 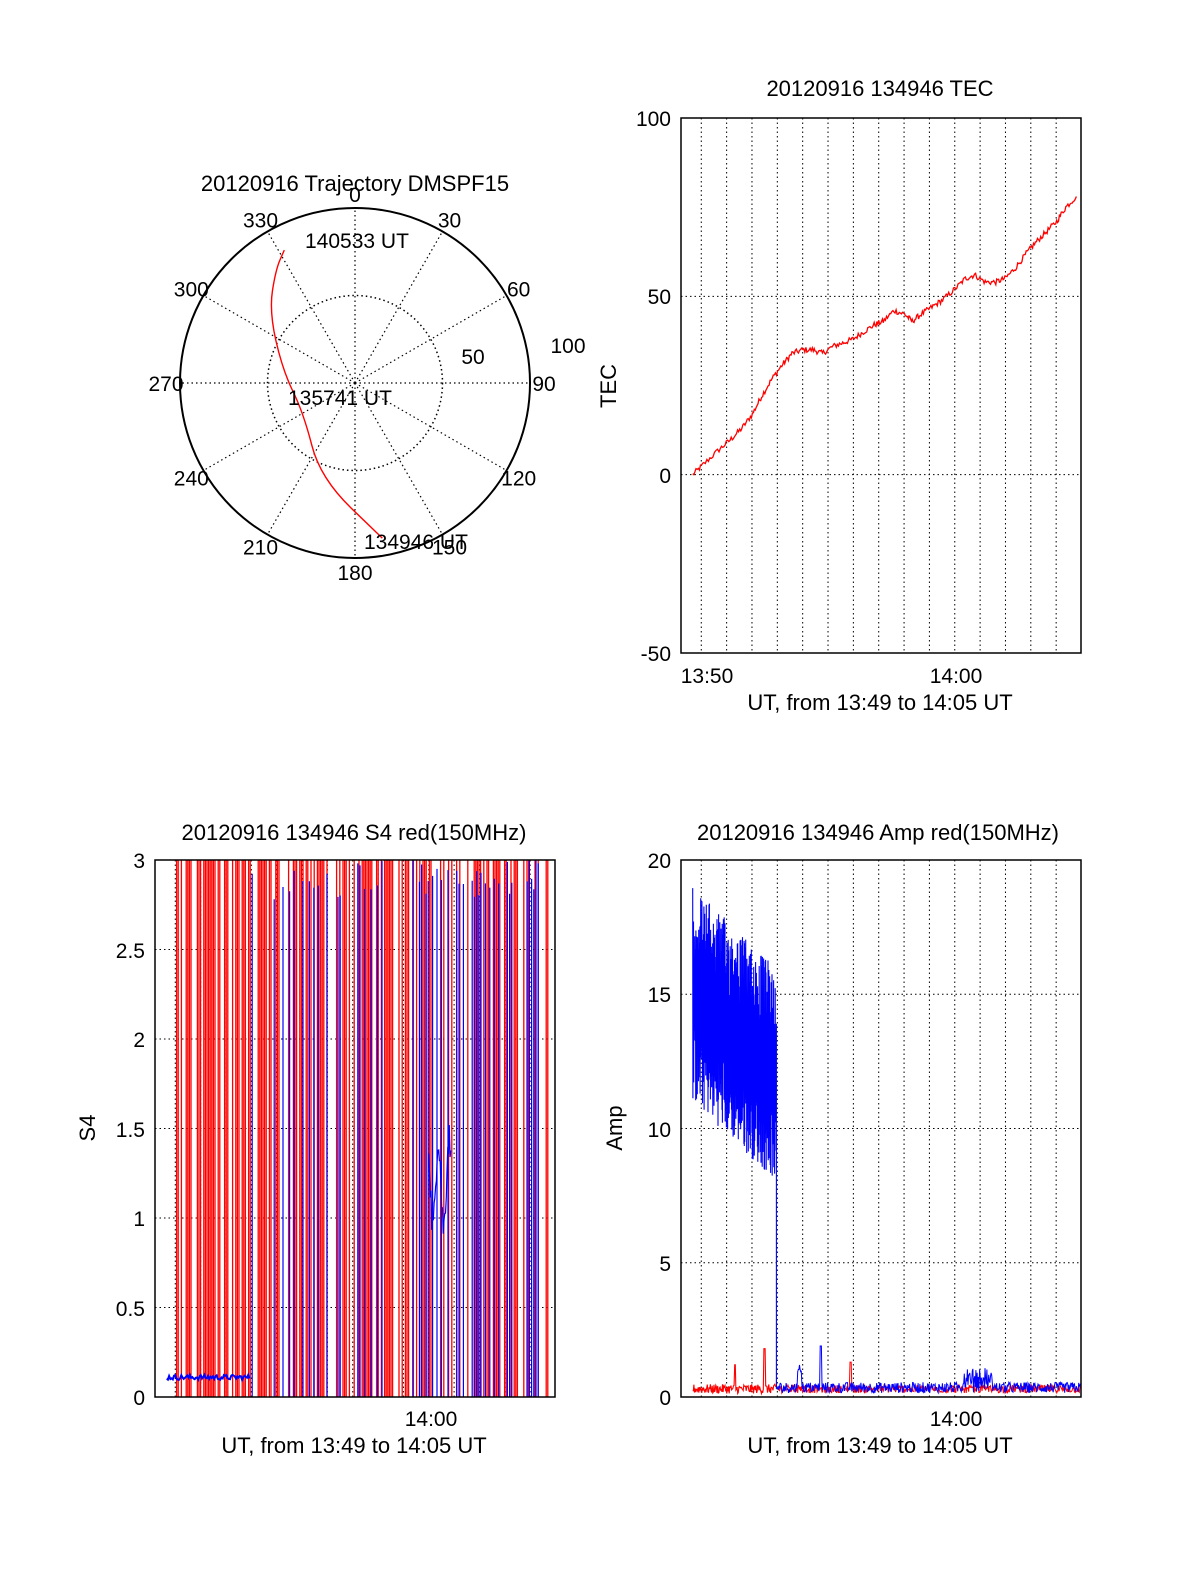 What do you see at coordinates (130, 1130) in the screenshot?
I see `s4-ytick: 1.5` at bounding box center [130, 1130].